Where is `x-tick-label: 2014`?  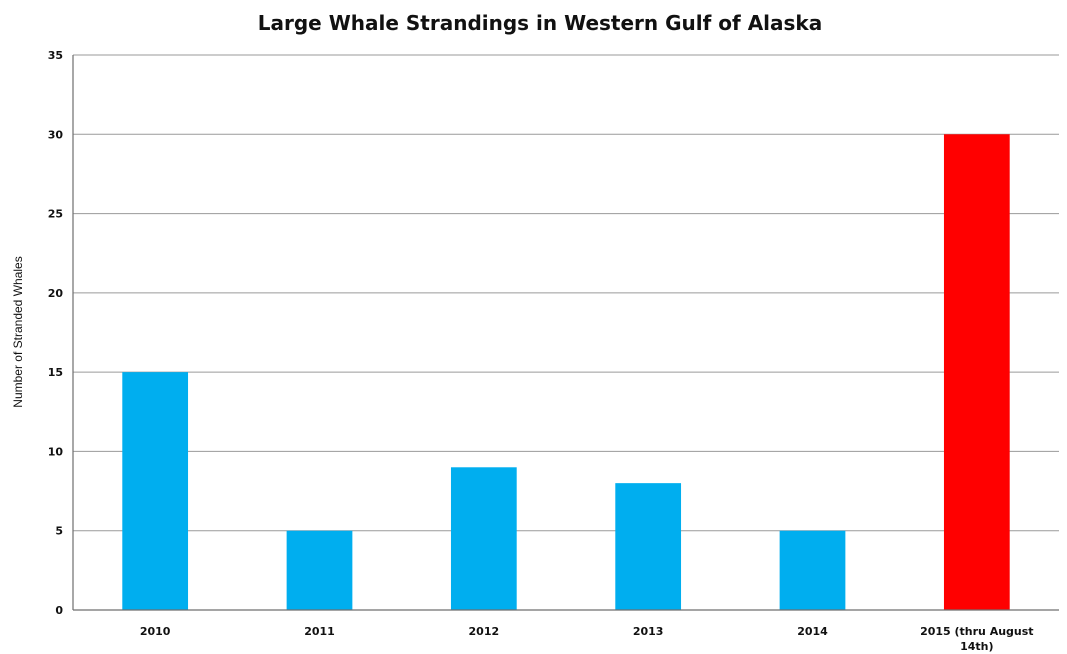 x-tick-label: 2014 is located at coordinates (812, 631).